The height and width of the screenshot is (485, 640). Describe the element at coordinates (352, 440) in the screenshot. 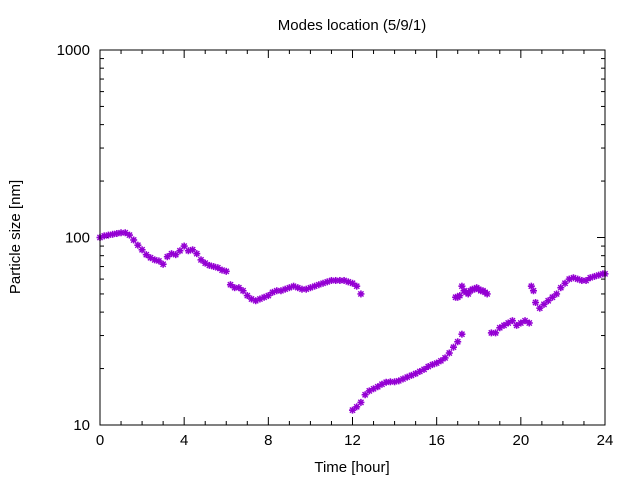

I see `x-tick-label: 12` at that location.